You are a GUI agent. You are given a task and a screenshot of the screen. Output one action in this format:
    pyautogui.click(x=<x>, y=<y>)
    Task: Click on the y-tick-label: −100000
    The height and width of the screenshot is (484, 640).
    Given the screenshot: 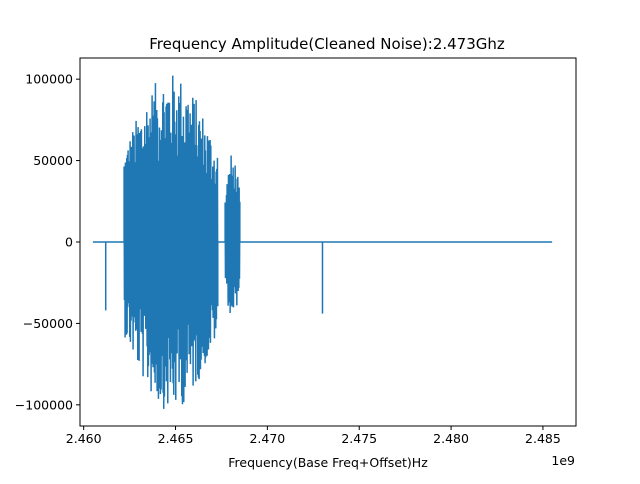 What is the action you would take?
    pyautogui.click(x=44, y=404)
    